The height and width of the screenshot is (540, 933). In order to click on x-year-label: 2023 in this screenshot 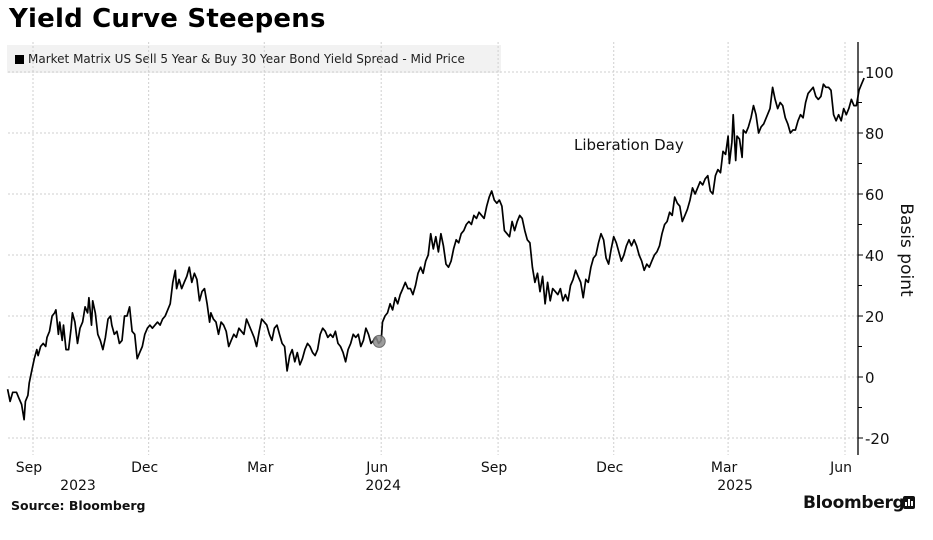, I will do `click(78, 486)`.